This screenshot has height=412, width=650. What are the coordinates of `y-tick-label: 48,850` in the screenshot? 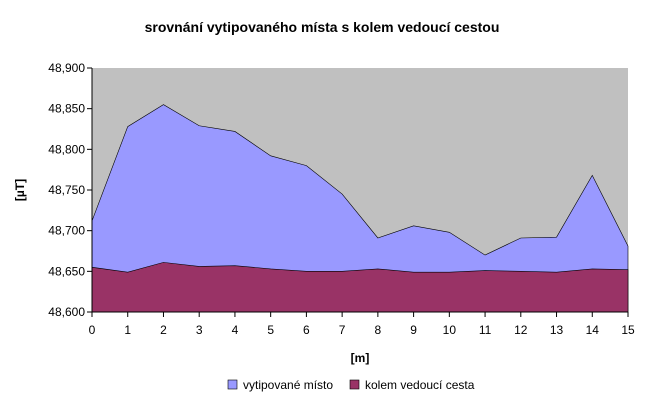 It's located at (66, 109).